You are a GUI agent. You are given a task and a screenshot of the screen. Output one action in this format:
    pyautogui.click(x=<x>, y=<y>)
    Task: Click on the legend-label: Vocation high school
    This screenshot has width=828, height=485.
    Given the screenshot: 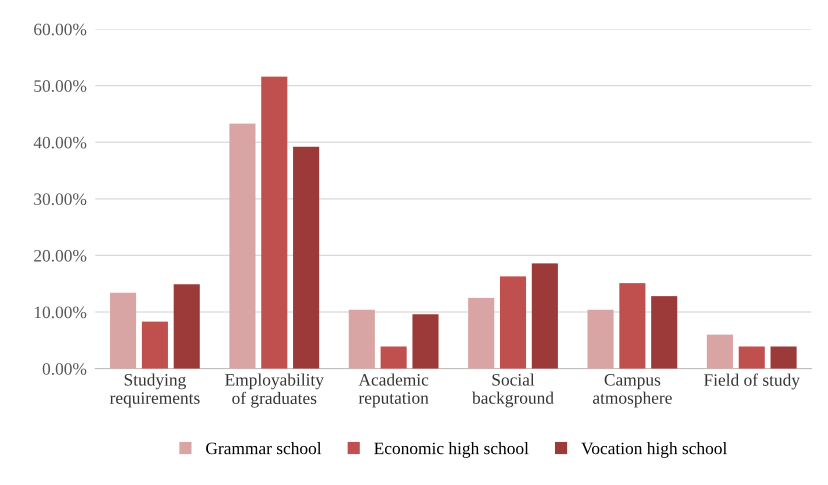 What is the action you would take?
    pyautogui.click(x=654, y=450)
    